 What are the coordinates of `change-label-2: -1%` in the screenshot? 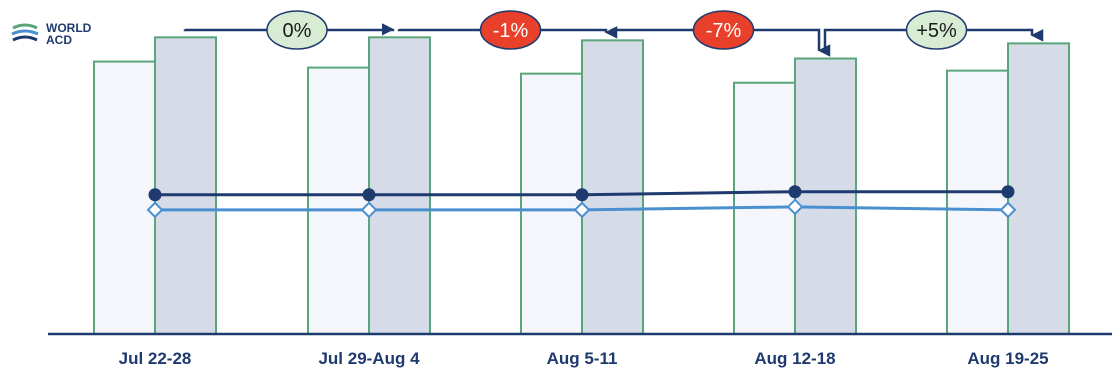 It's located at (511, 31).